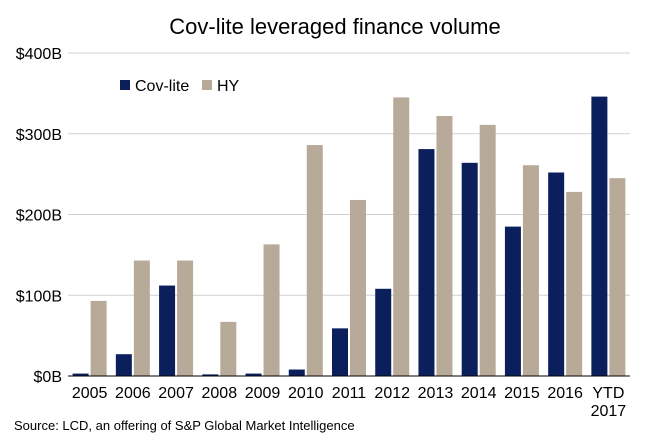 Image resolution: width=650 pixels, height=444 pixels. Describe the element at coordinates (176, 393) in the screenshot. I see `x-tick-label: 2007` at that location.